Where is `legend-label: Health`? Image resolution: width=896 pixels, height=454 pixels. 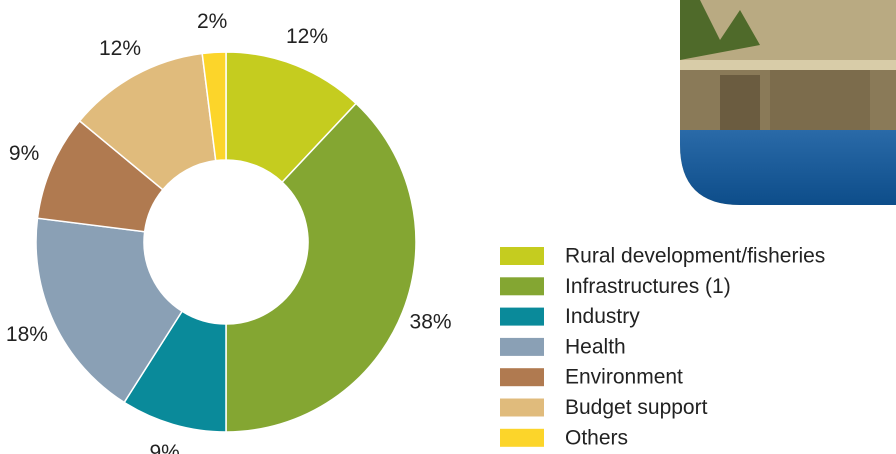
legend-label: Health is located at coordinates (595, 346).